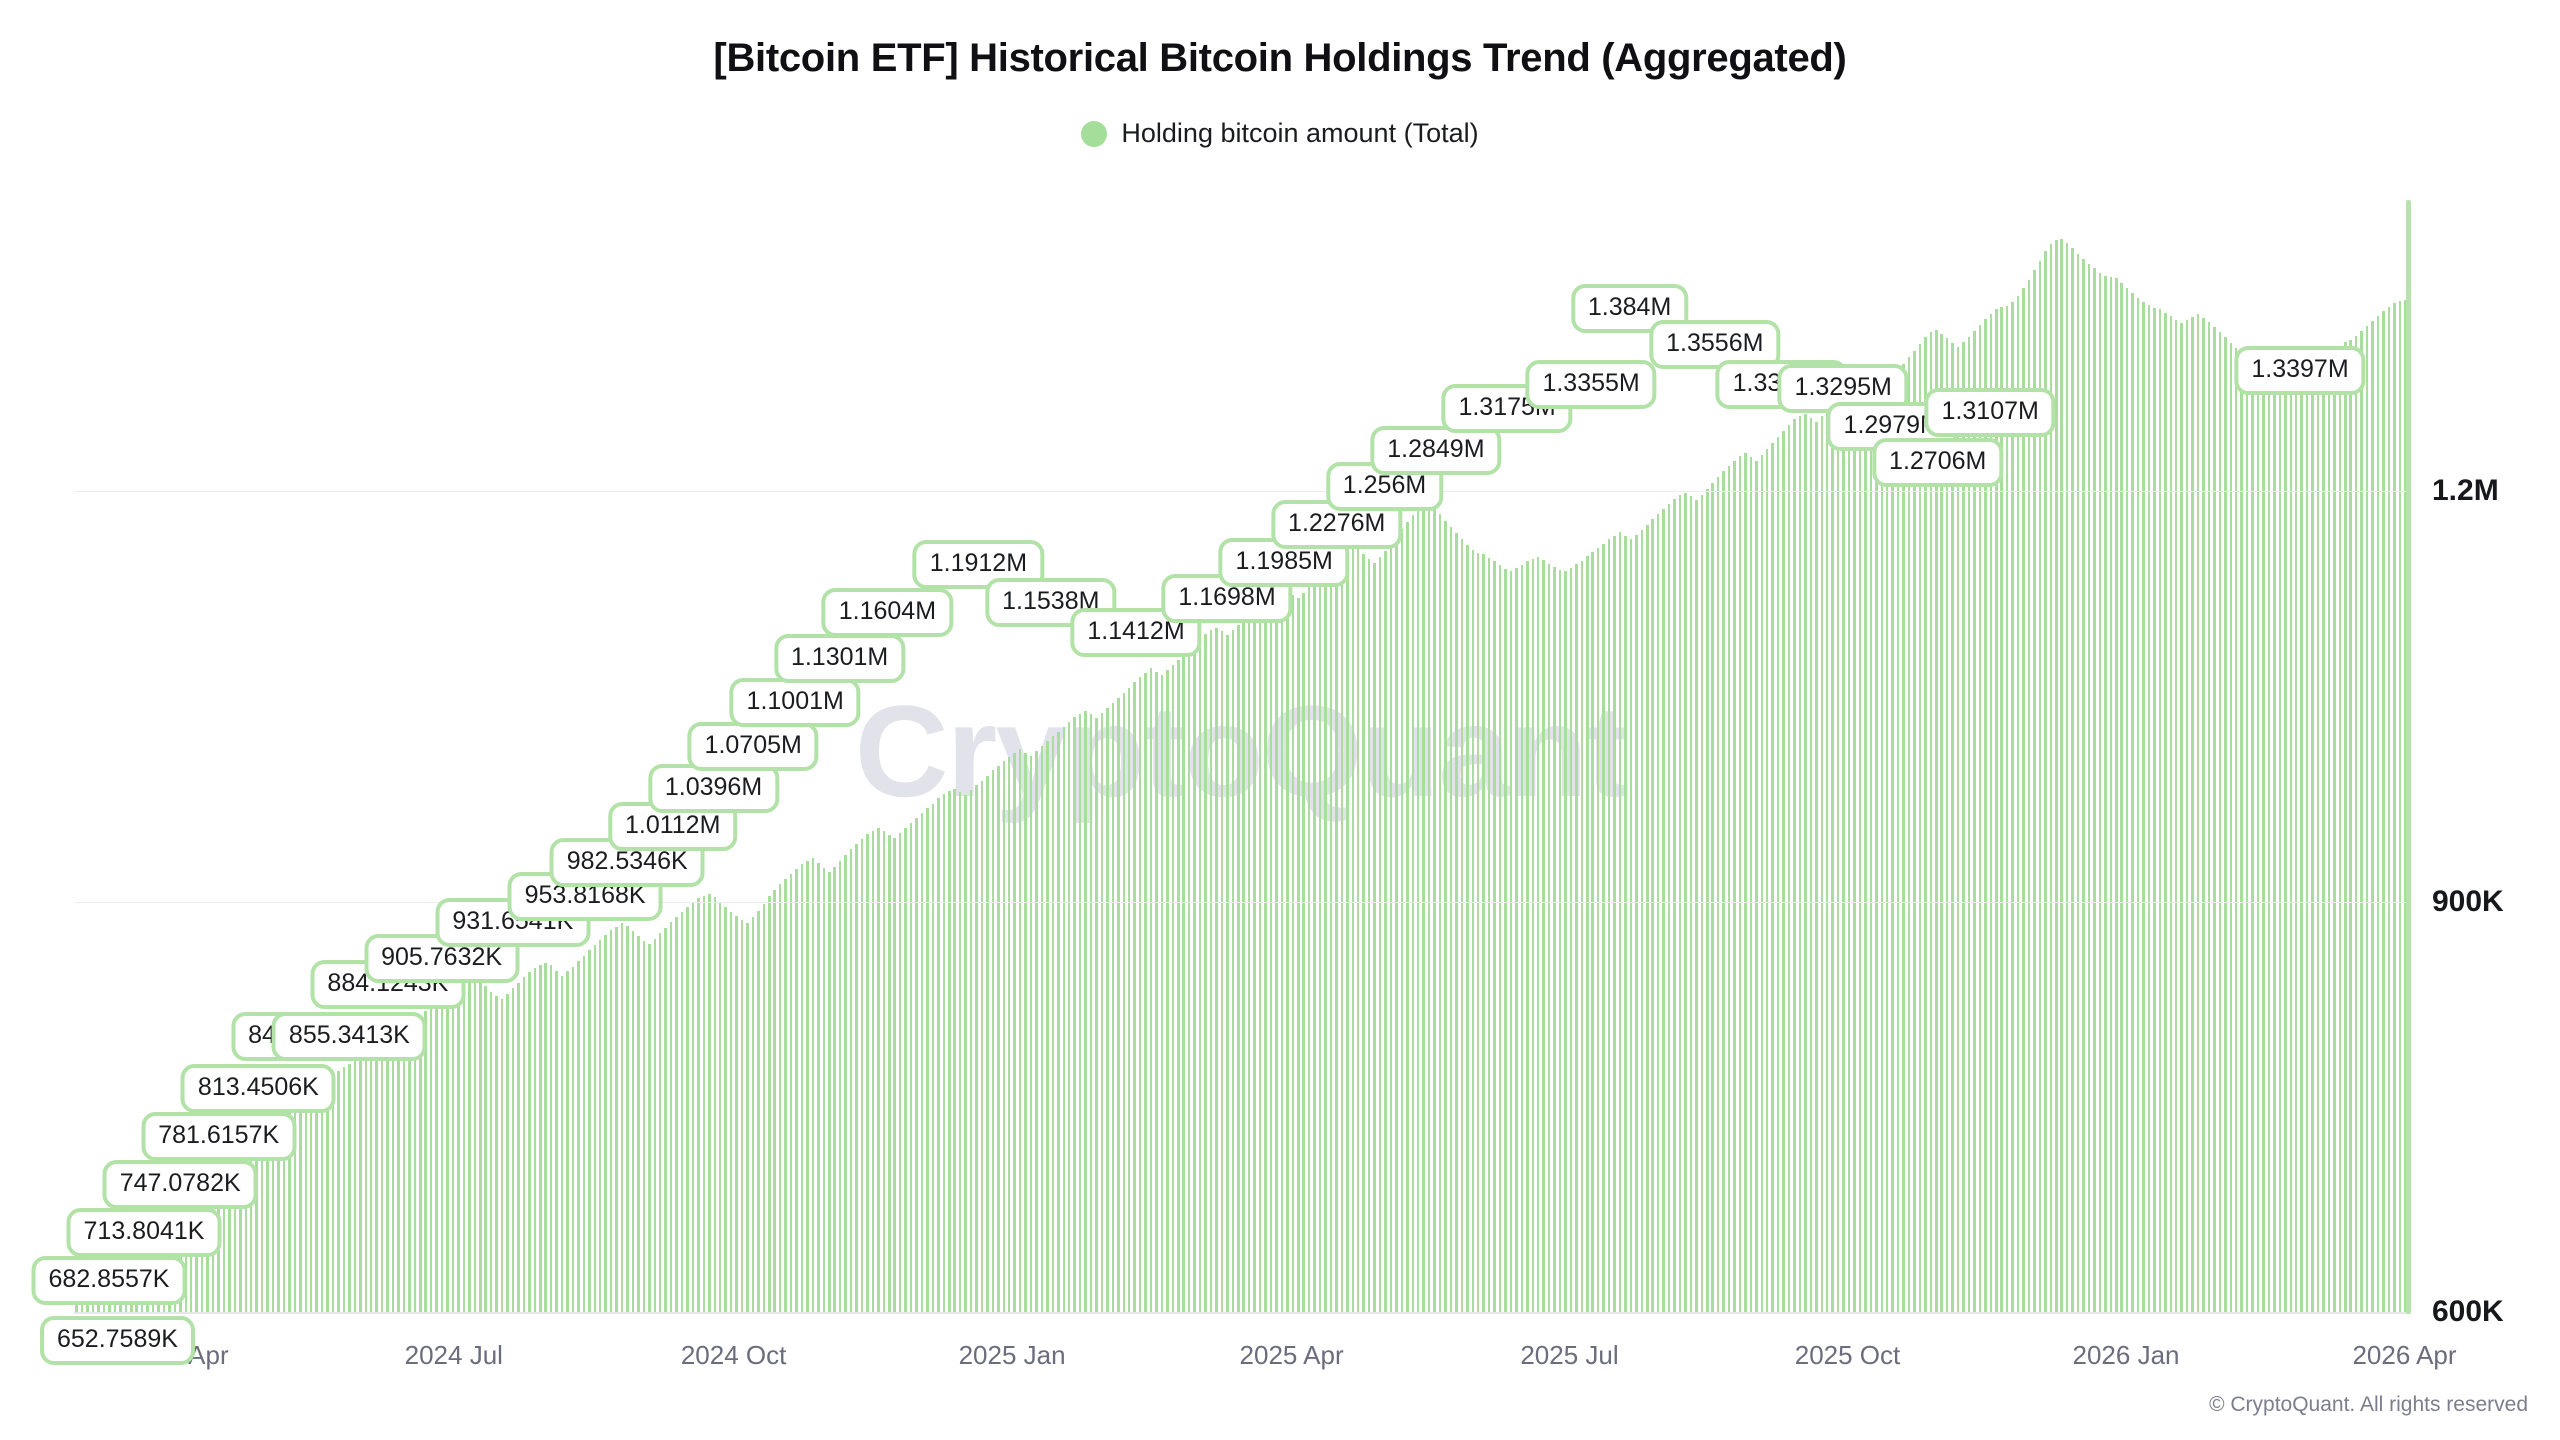 The image size is (2560, 1440). What do you see at coordinates (1300, 133) in the screenshot?
I see `legend-label: Holding bitcoin amount (Total)` at bounding box center [1300, 133].